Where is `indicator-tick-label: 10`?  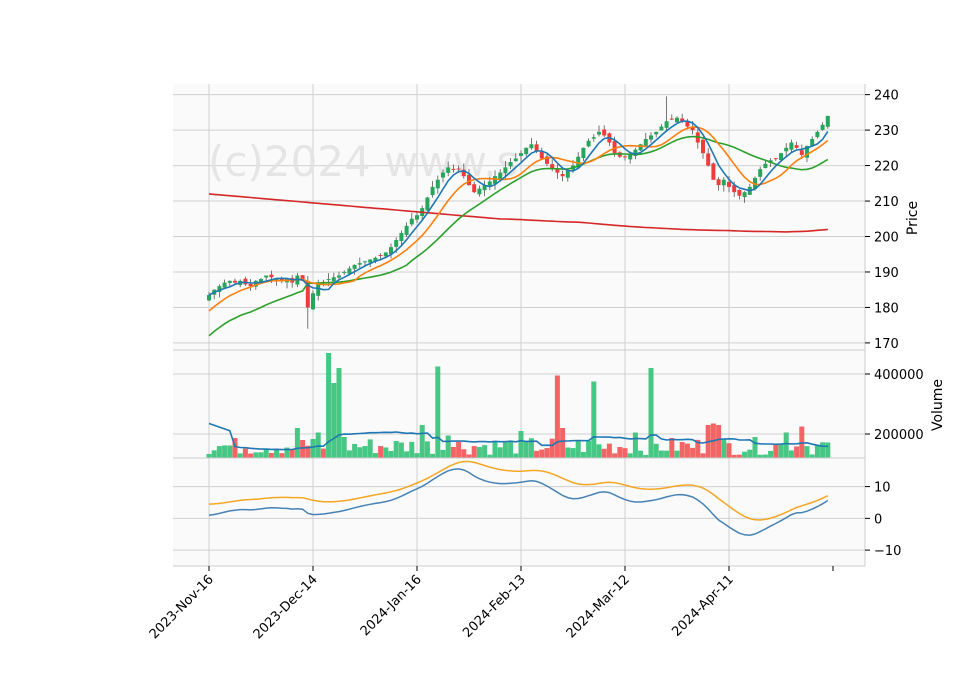 indicator-tick-label: 10 is located at coordinates (882, 488).